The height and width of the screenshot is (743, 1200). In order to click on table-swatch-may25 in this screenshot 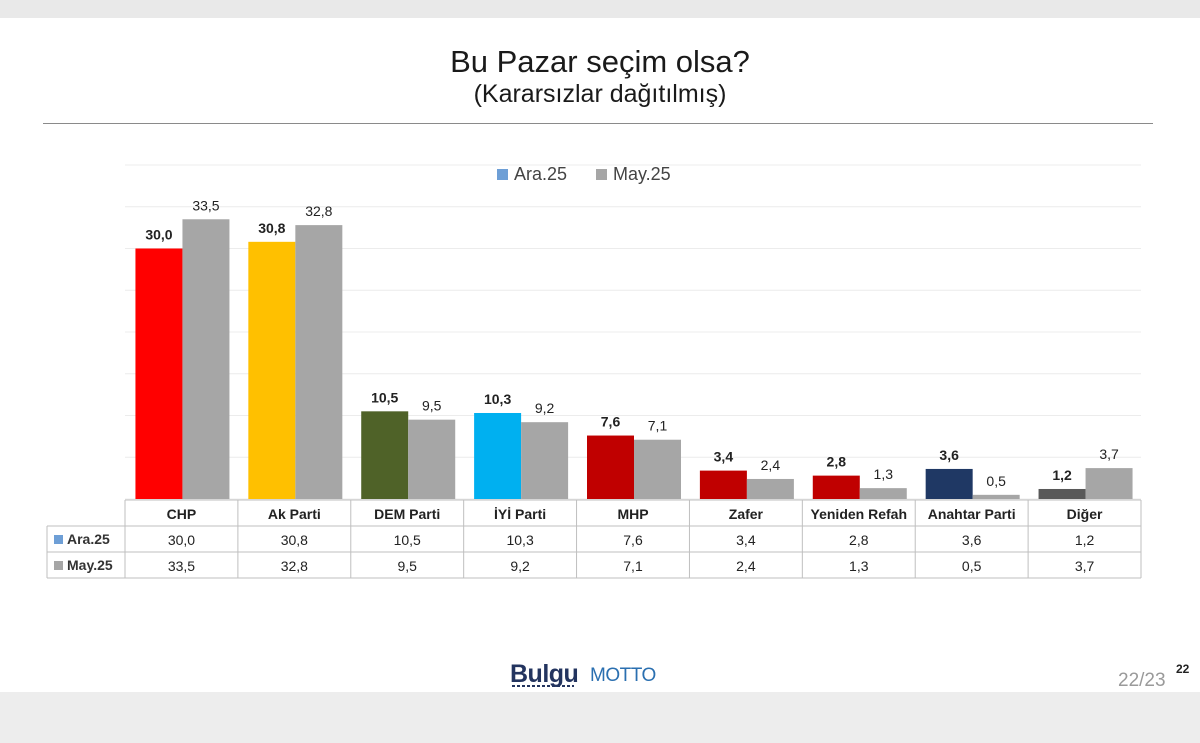, I will do `click(58, 565)`.